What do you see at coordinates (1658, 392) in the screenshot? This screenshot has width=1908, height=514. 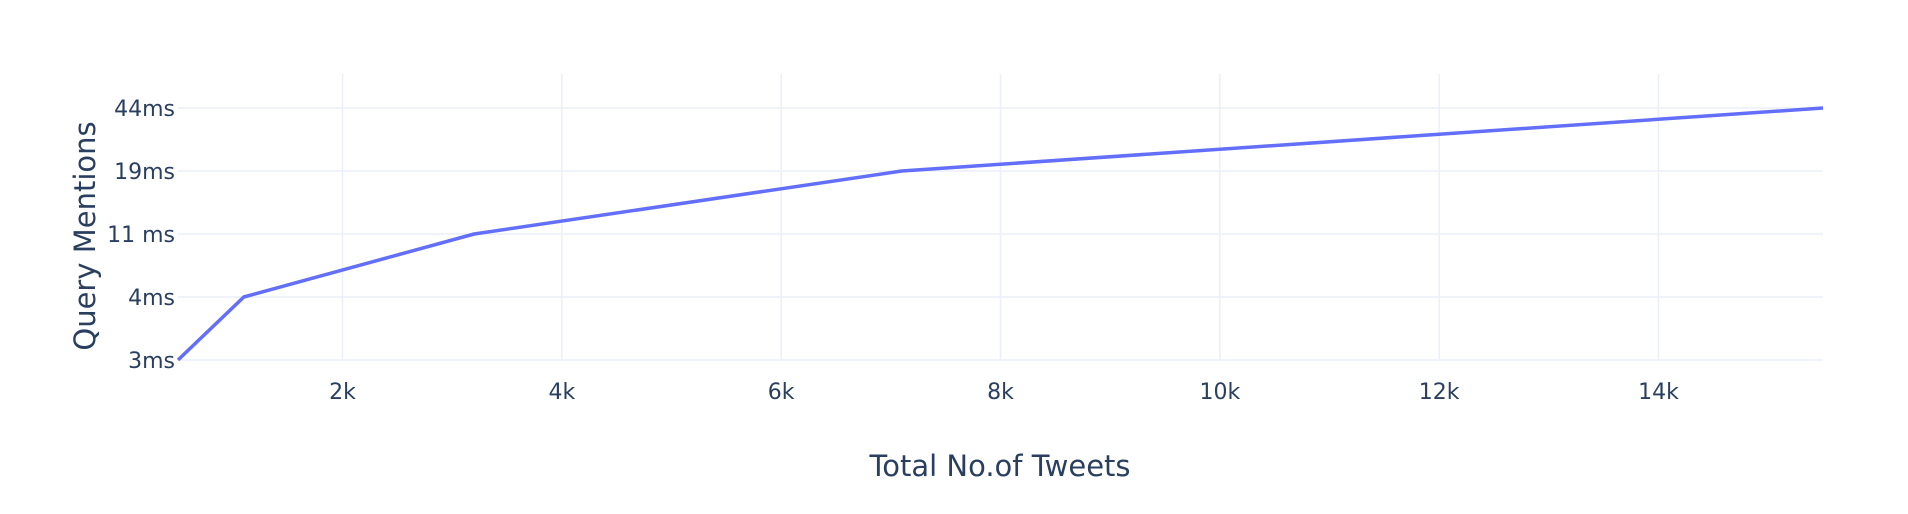 I see `x-tick-label: 14k` at bounding box center [1658, 392].